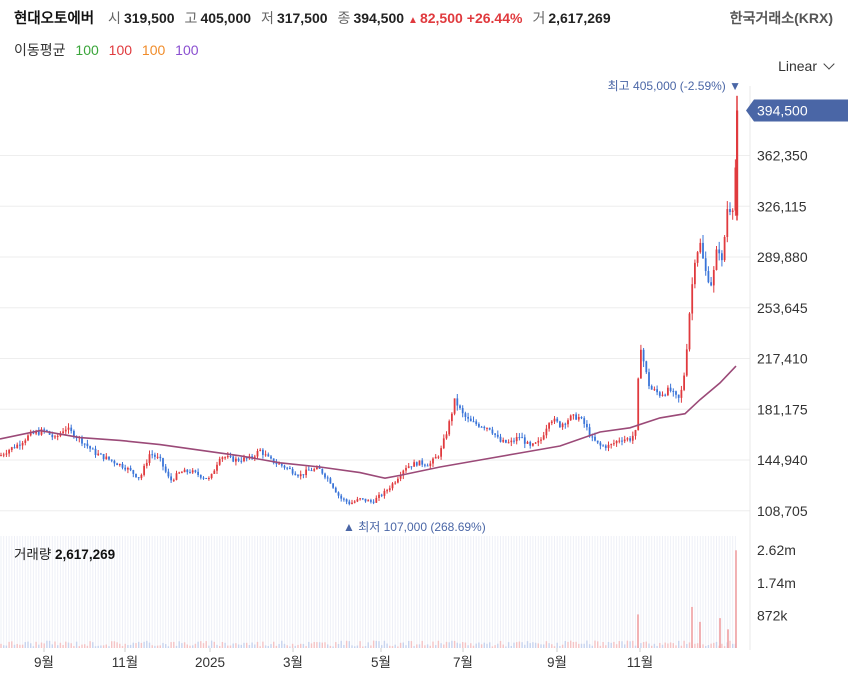 Image resolution: width=853 pixels, height=676 pixels. I want to click on close-value: 394,500, so click(379, 18).